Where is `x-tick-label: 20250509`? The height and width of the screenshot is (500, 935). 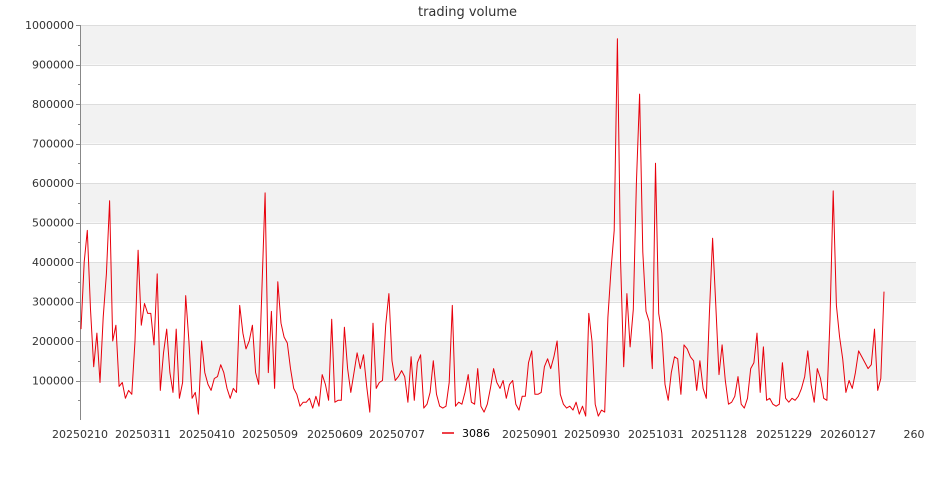 x-tick-label: 20250509 is located at coordinates (270, 434).